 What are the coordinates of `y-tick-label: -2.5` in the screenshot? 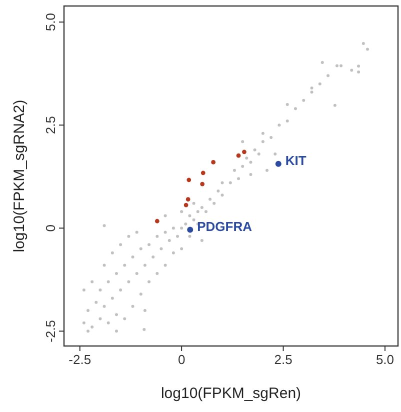 It's located at (50, 331).